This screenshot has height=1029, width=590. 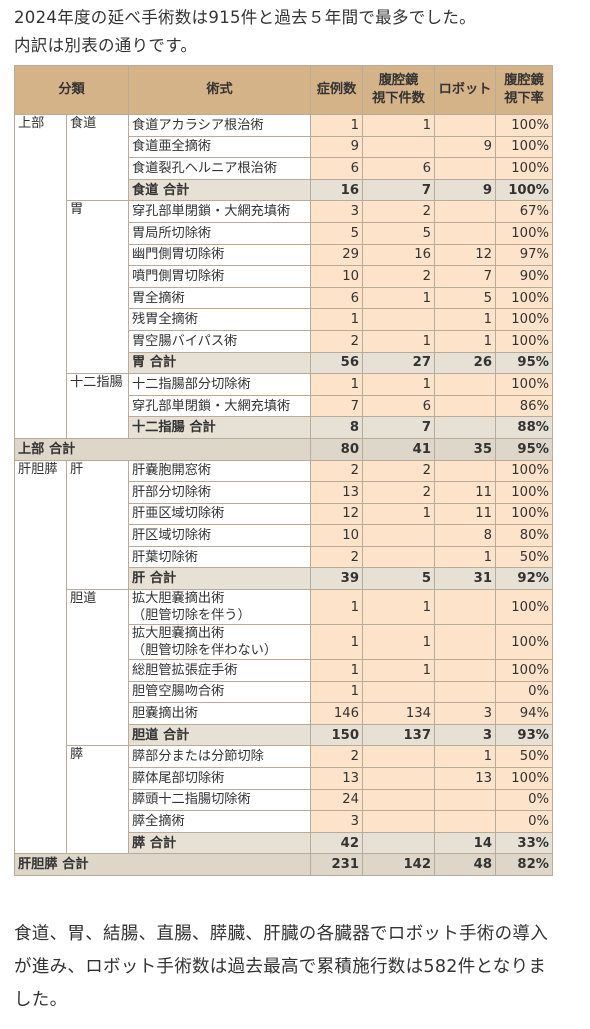 I want to click on laparoscopic-cell: 142, so click(x=398, y=864).